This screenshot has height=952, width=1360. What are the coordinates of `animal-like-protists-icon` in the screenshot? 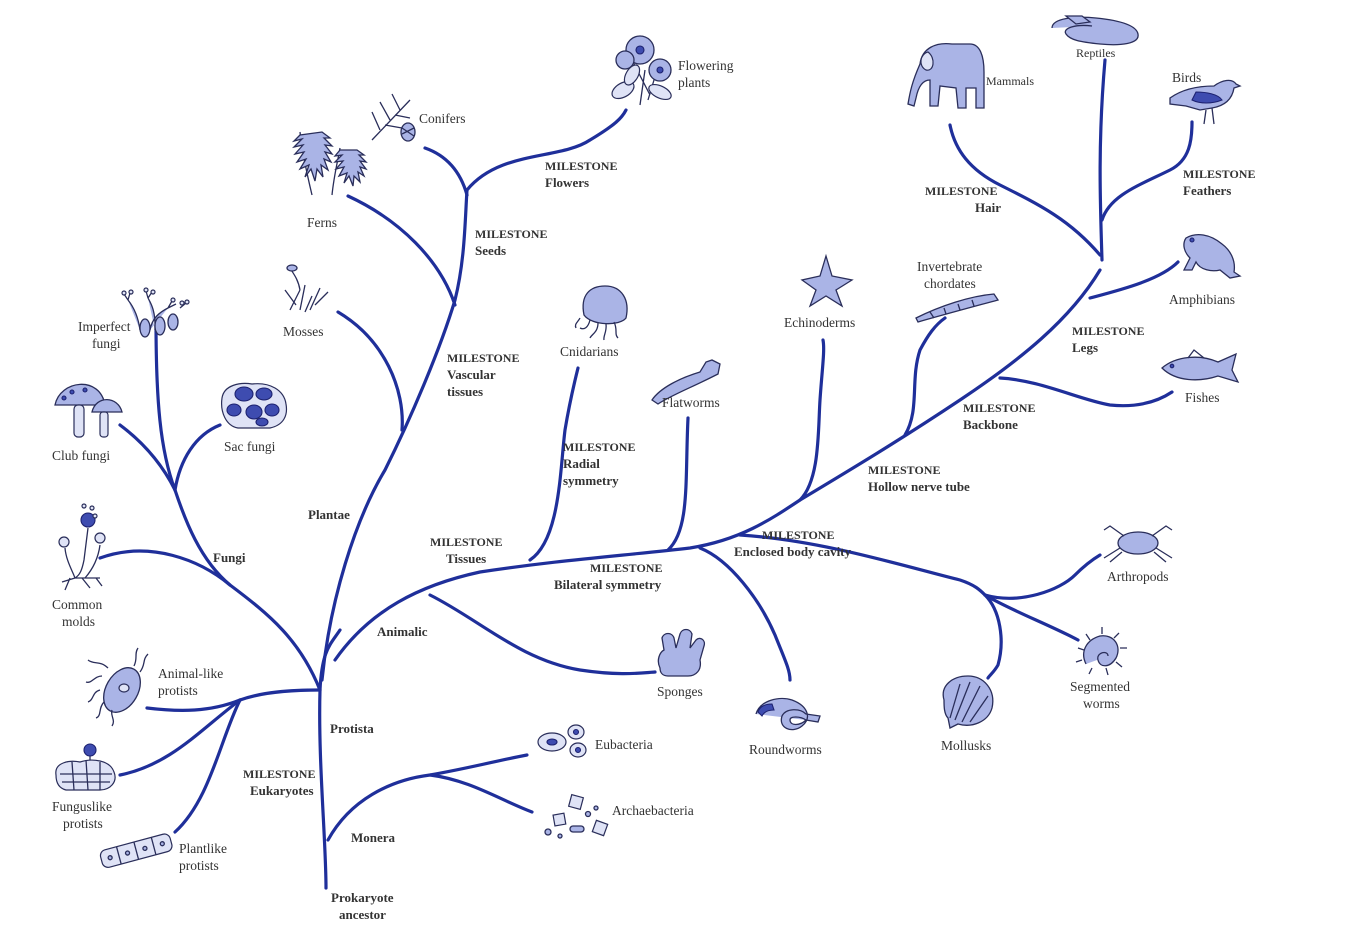 It's located at (117, 687).